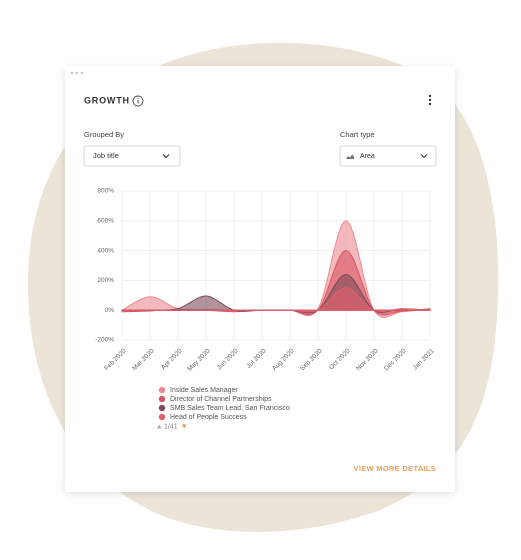 The height and width of the screenshot is (560, 521). I want to click on y-tick-label: 400%, so click(105, 250).